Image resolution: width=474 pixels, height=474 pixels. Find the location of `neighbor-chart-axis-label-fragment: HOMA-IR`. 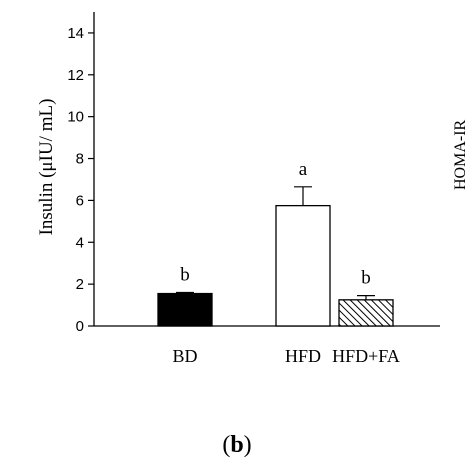

neighbor-chart-axis-label-fragment: HOMA-IR is located at coordinates (460, 154).